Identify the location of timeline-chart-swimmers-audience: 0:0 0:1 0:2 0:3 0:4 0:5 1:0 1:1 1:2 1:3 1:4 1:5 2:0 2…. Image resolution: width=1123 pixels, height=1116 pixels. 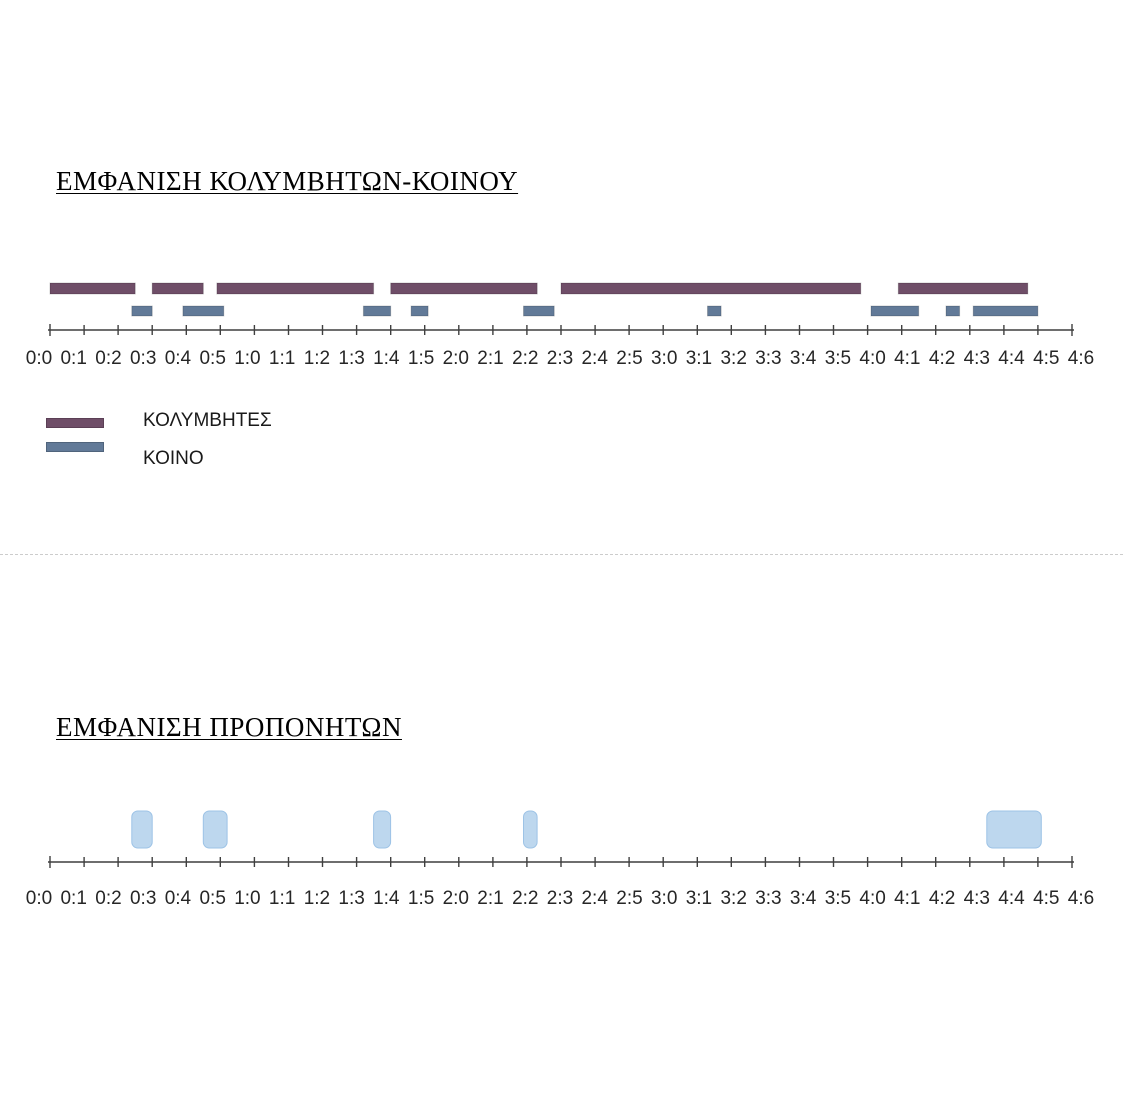
(560, 325).